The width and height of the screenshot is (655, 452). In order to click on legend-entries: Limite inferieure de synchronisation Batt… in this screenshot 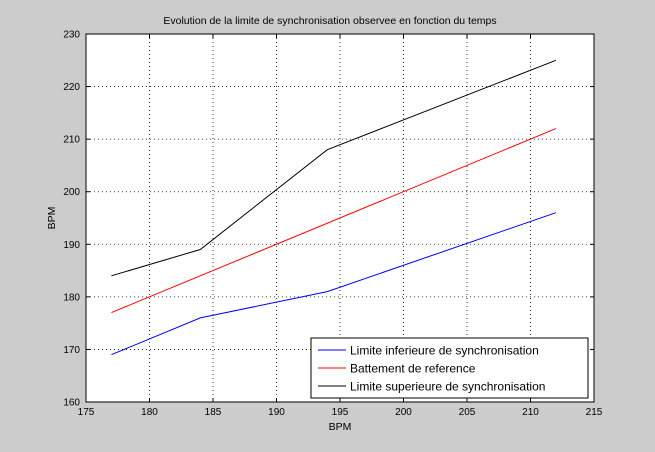, I will do `click(431, 369)`.